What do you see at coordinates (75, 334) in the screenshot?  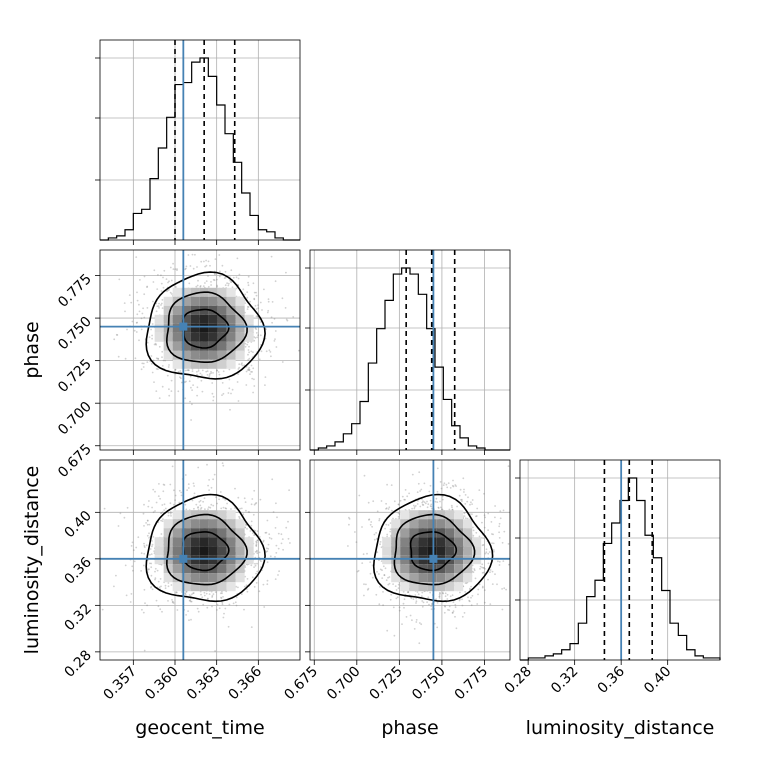 I see `y-tick-label: 0.750` at bounding box center [75, 334].